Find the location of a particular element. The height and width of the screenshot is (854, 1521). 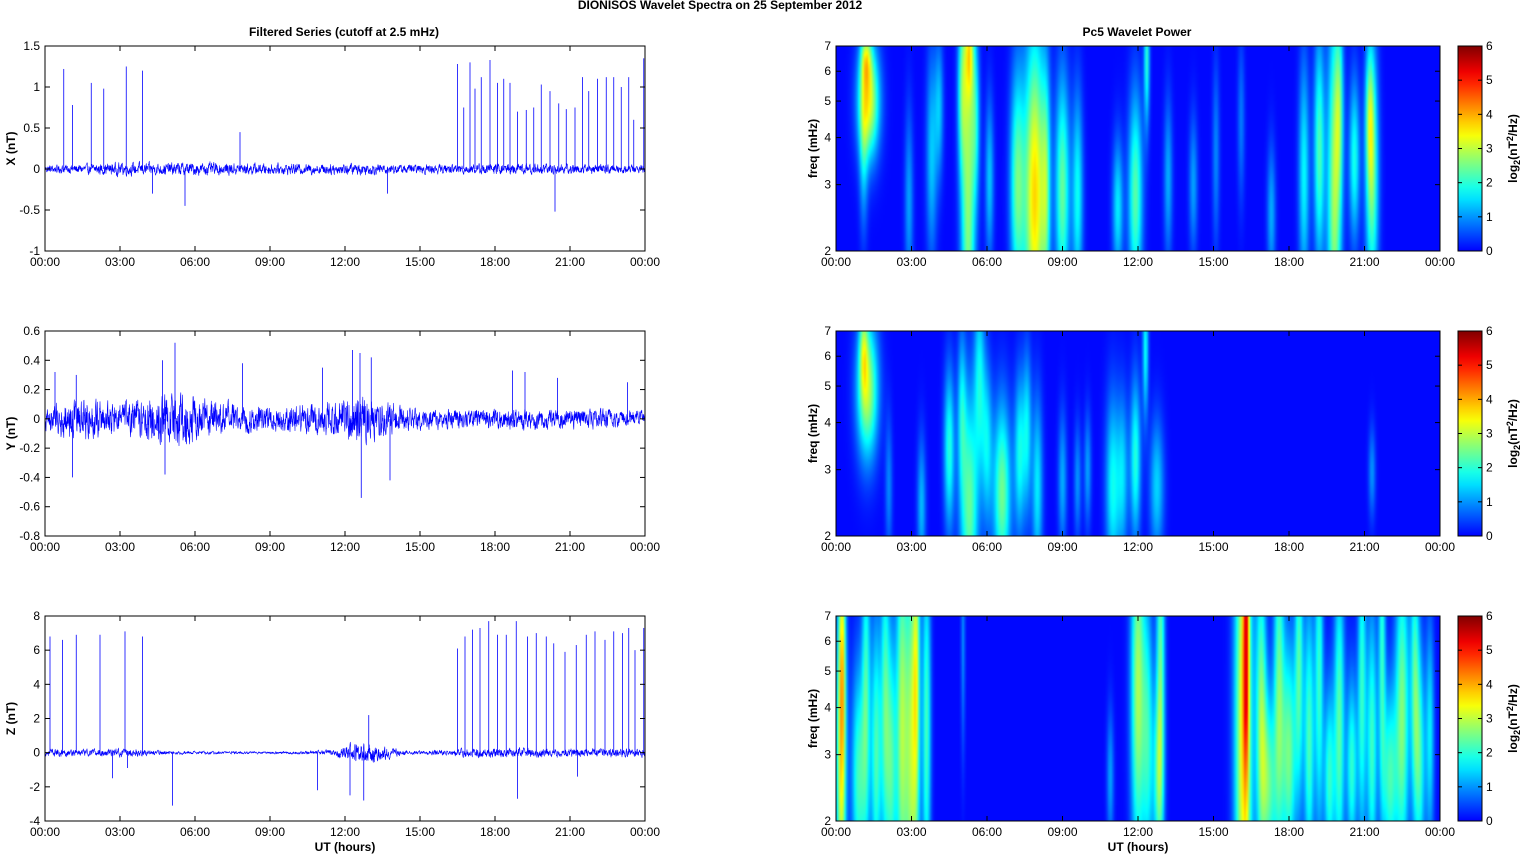

x-axis-label: UT (hours) is located at coordinates (1138, 847).